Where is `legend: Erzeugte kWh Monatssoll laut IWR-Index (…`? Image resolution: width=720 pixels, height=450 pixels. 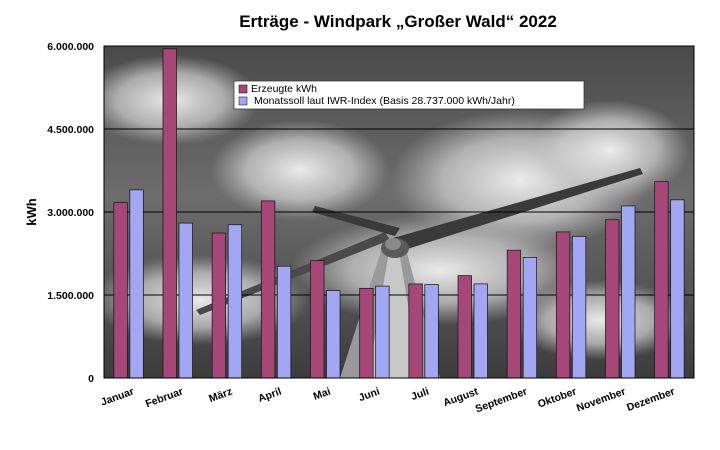 legend: Erzeugte kWh Monatssoll laut IWR-Index (… is located at coordinates (409, 95).